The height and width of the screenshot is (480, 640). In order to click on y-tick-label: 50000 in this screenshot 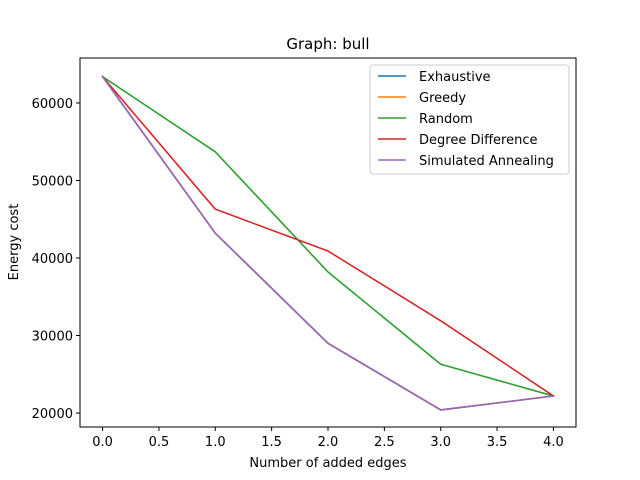, I will do `click(52, 181)`.